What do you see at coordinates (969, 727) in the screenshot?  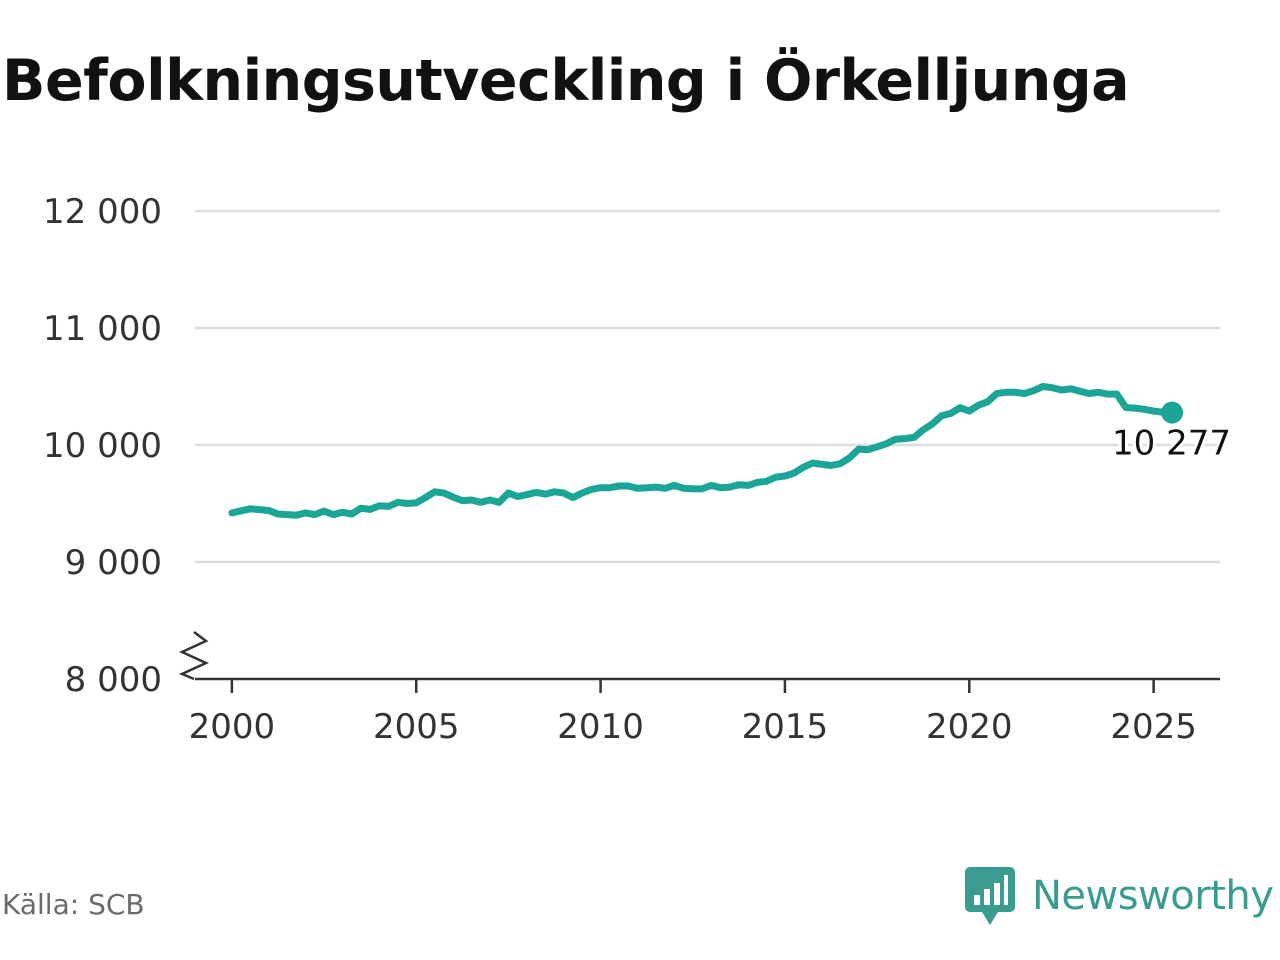 I see `x-tick-label: 2020` at bounding box center [969, 727].